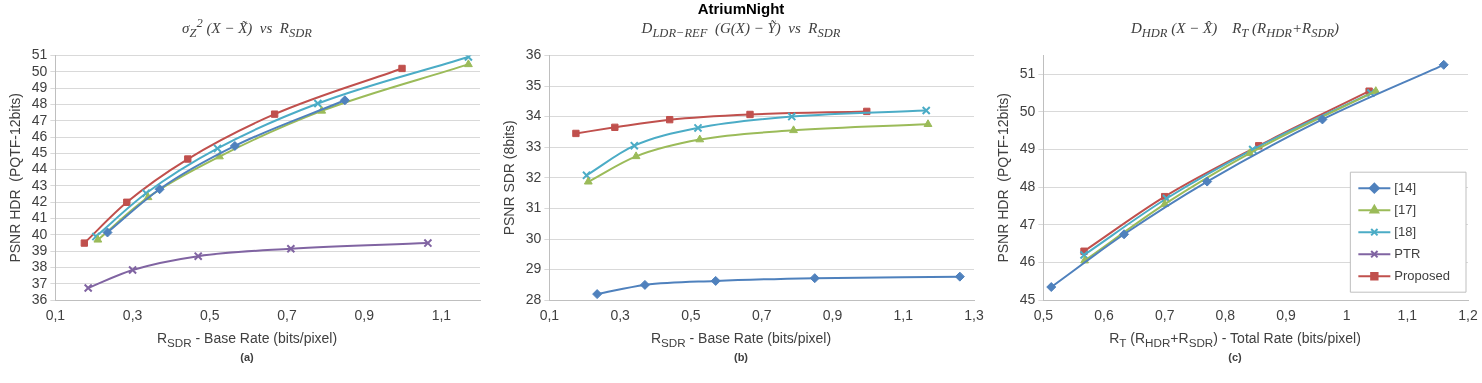 This screenshot has width=1482, height=383. I want to click on chart-title: σ$_{Z}$$^{2}$ (X − X̃) vs R$_{SDR}$, so click(247, 28).